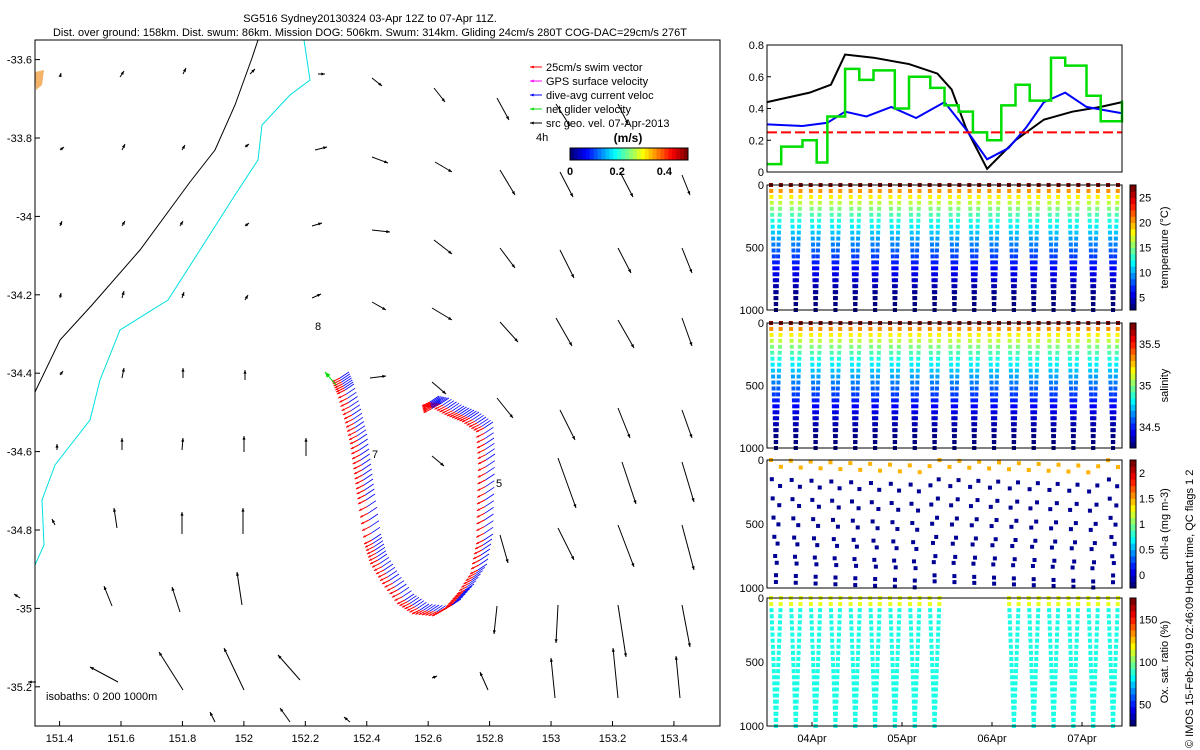  Describe the element at coordinates (19, 61) in the screenshot. I see `y-tick-label: -33.6` at that location.